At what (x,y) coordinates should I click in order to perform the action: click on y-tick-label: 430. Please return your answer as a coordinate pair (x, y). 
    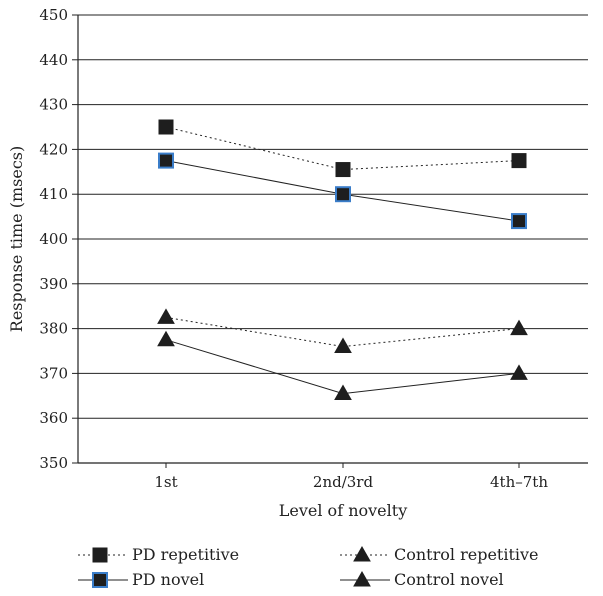
    Looking at the image, I should click on (53, 105).